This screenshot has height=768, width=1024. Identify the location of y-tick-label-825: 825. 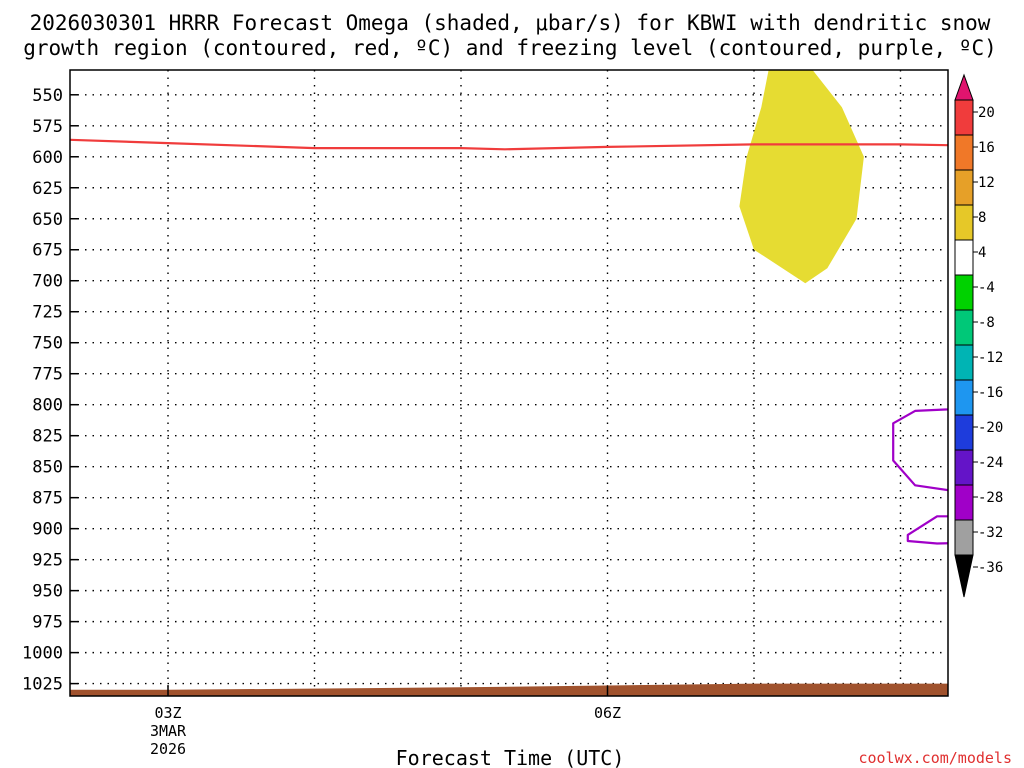
(47, 437).